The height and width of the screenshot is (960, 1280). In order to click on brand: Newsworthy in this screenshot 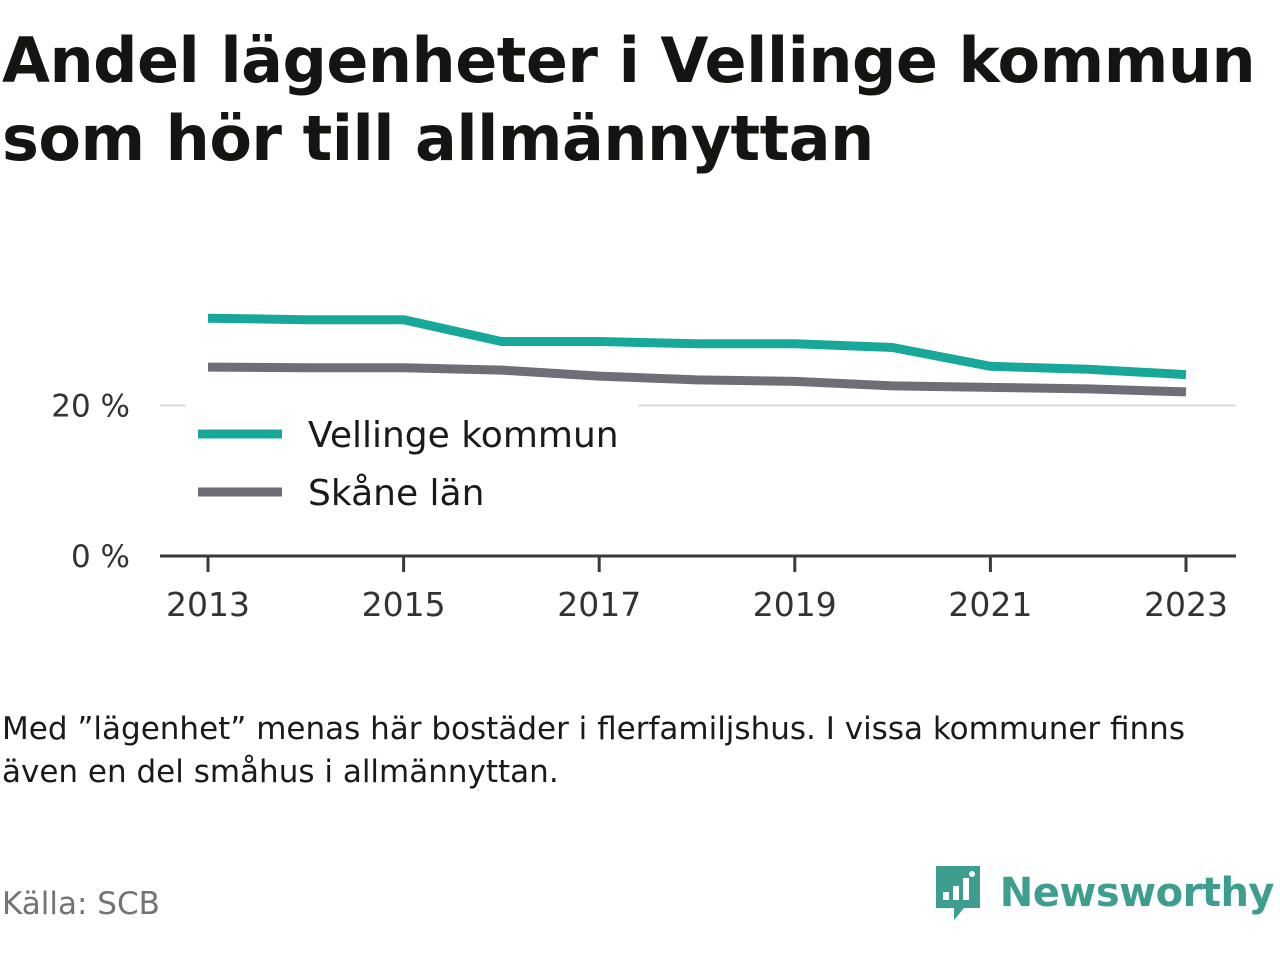, I will do `click(1103, 893)`.